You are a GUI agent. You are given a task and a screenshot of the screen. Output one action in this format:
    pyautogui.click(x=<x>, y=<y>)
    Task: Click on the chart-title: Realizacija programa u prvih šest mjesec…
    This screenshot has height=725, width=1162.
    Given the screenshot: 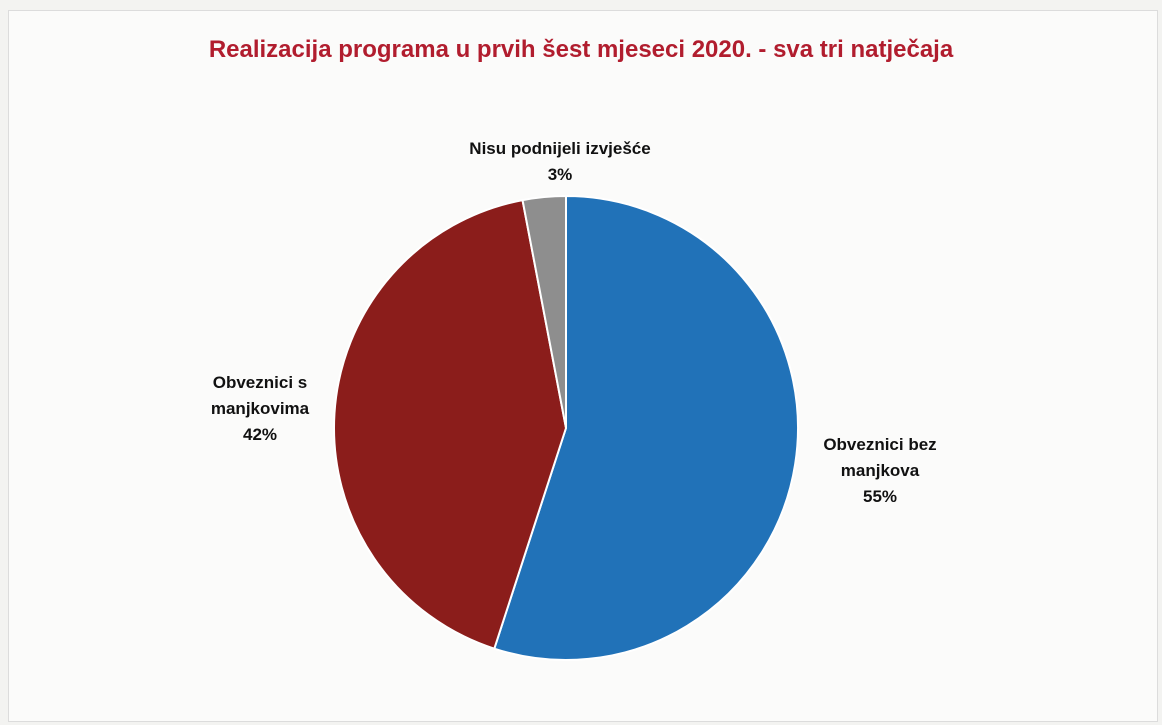 What is the action you would take?
    pyautogui.click(x=581, y=49)
    